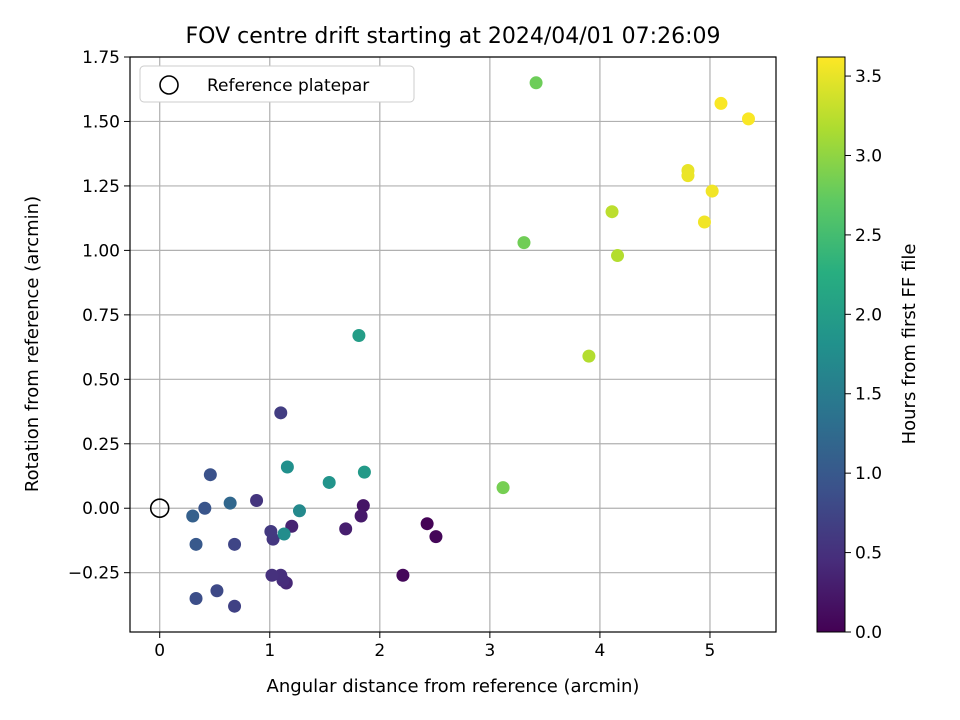  What do you see at coordinates (159, 508) in the screenshot?
I see `reference-point` at bounding box center [159, 508].